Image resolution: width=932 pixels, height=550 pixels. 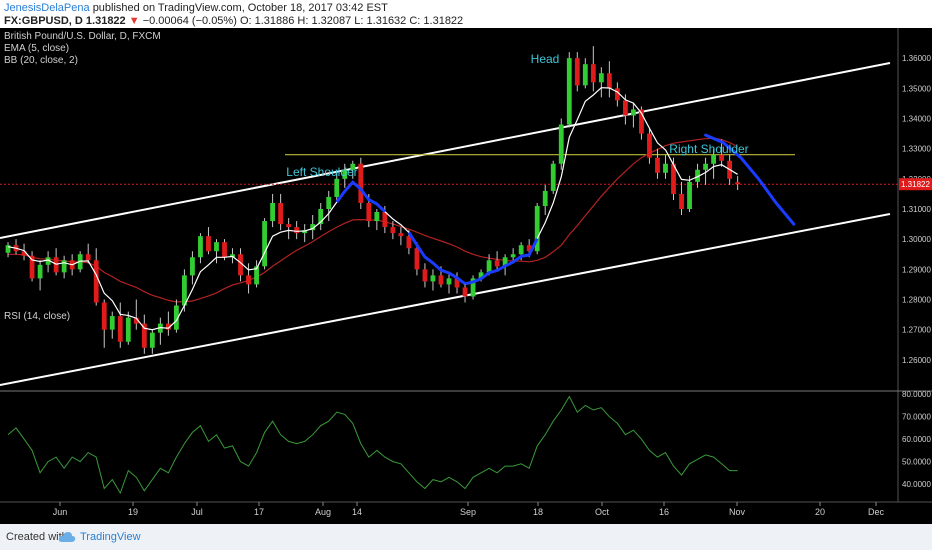 I want to click on last-price: 1.31822, so click(x=105, y=21).